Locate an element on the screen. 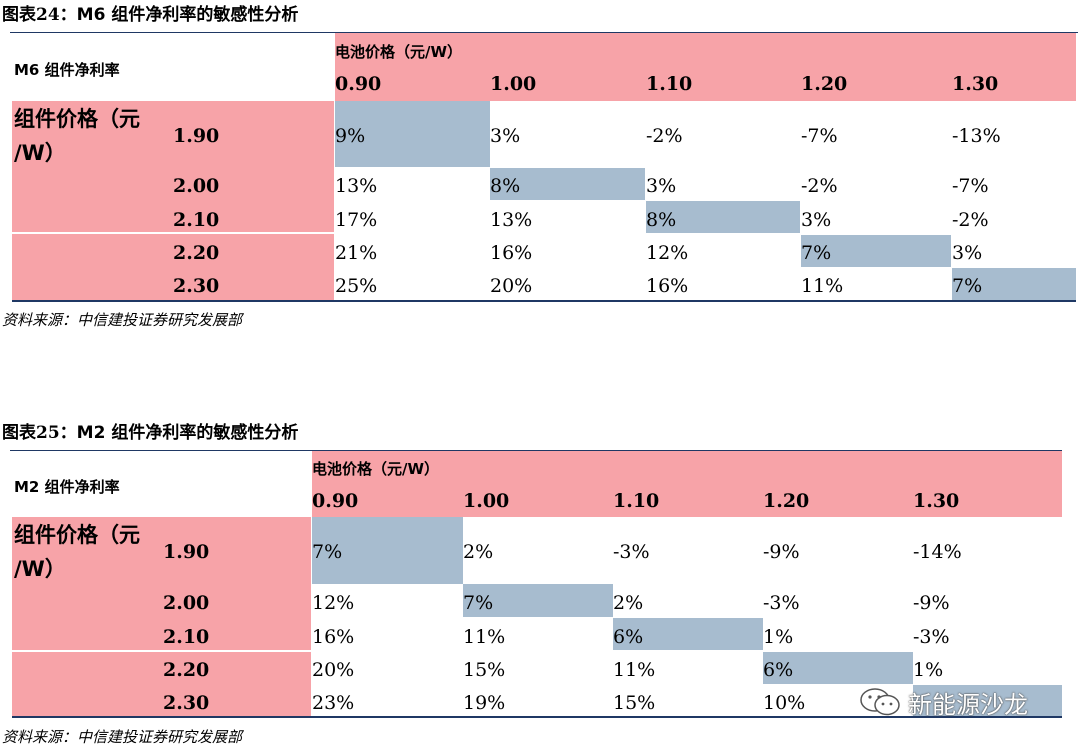 This screenshot has width=1080, height=750. watermark: 新能源沙龙 is located at coordinates (943, 702).